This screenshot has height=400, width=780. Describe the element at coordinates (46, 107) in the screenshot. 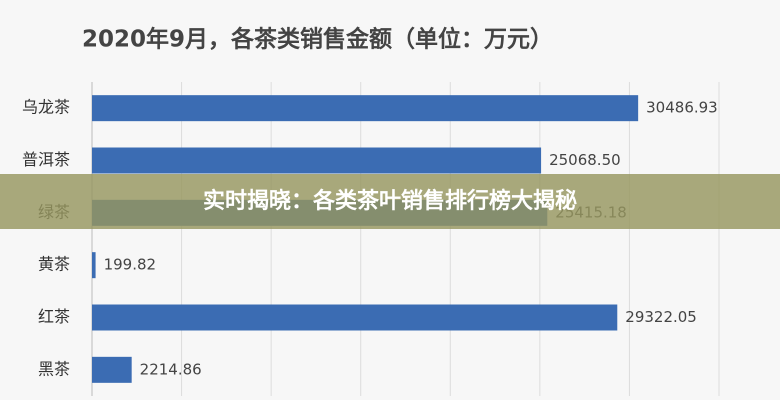

I see `y-tick-label: 乌龙茶` at that location.